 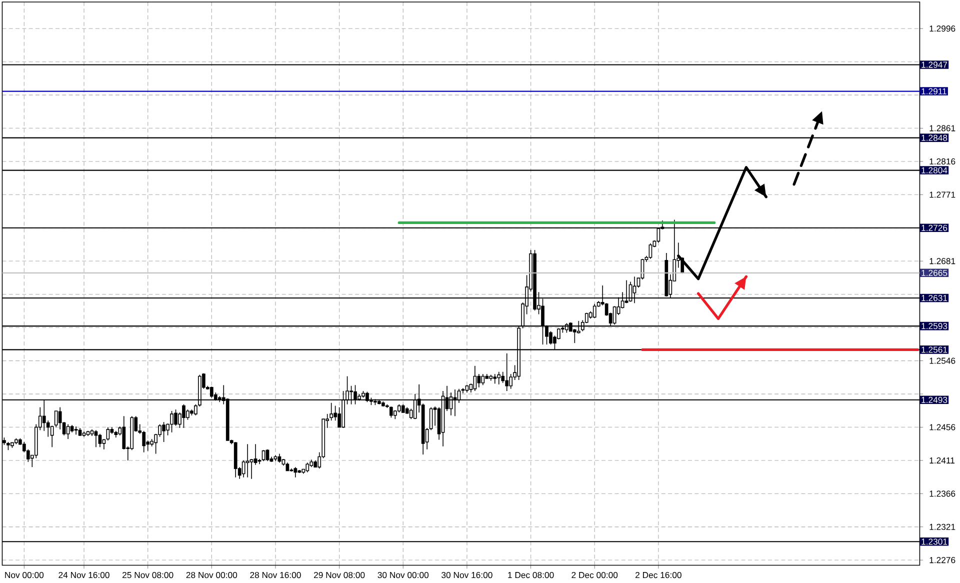 I want to click on ref-line-label: 1.2593, so click(x=935, y=326).